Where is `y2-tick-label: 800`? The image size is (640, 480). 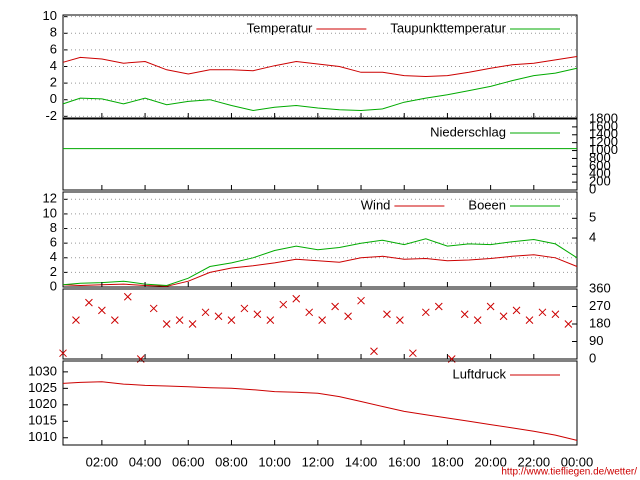 y2-tick-label: 800 is located at coordinates (600, 157).